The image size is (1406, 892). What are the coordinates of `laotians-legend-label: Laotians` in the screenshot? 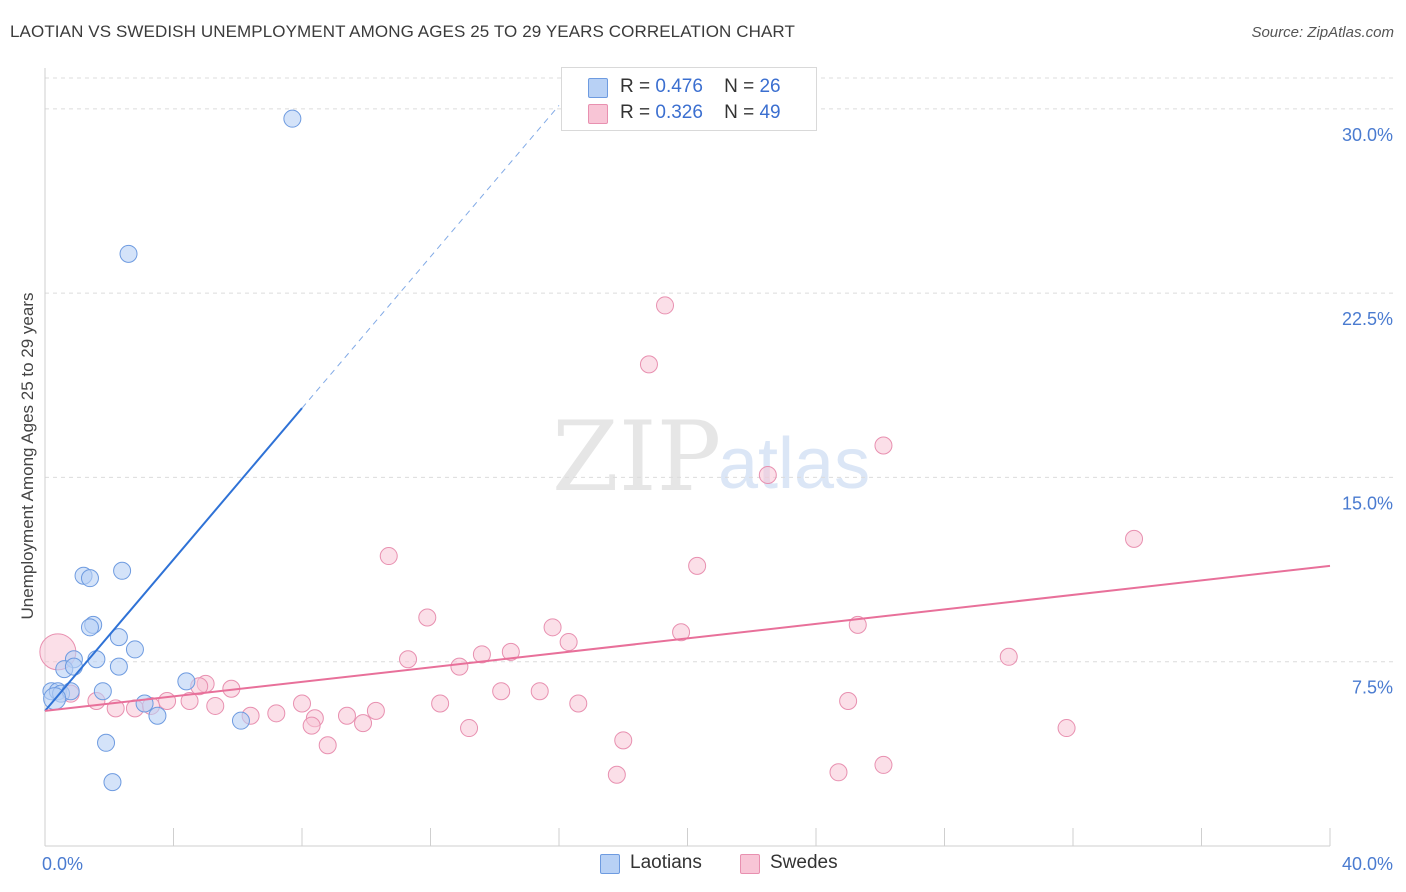 It's located at (666, 862).